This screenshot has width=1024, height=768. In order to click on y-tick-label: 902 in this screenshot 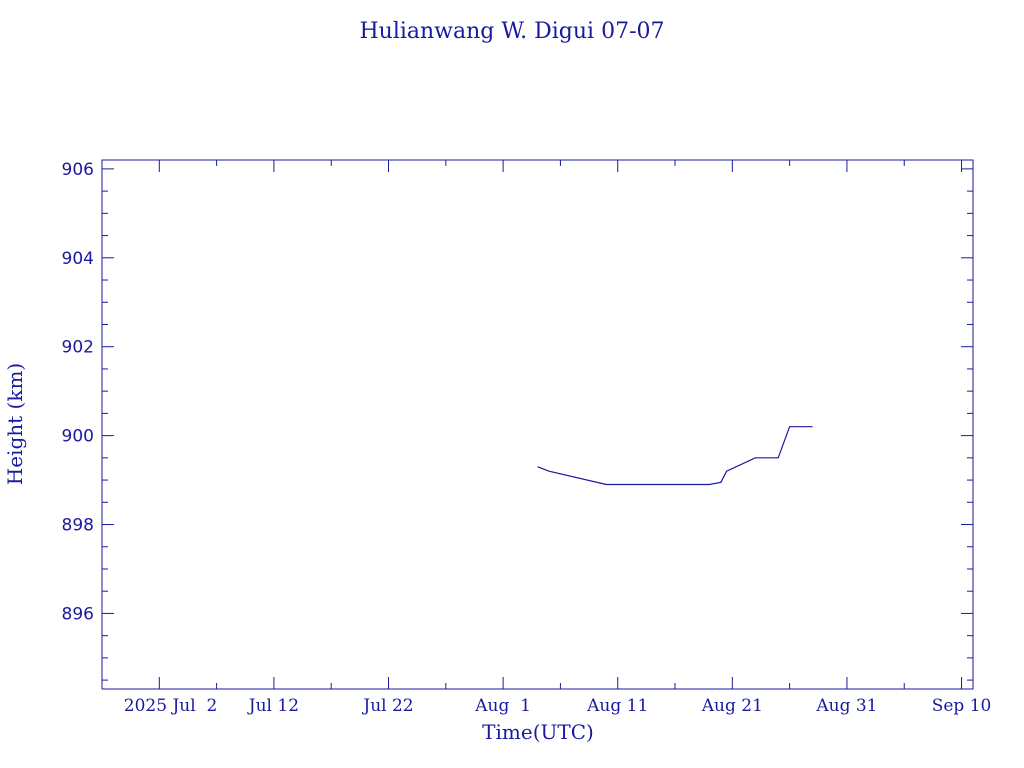, I will do `click(78, 348)`.